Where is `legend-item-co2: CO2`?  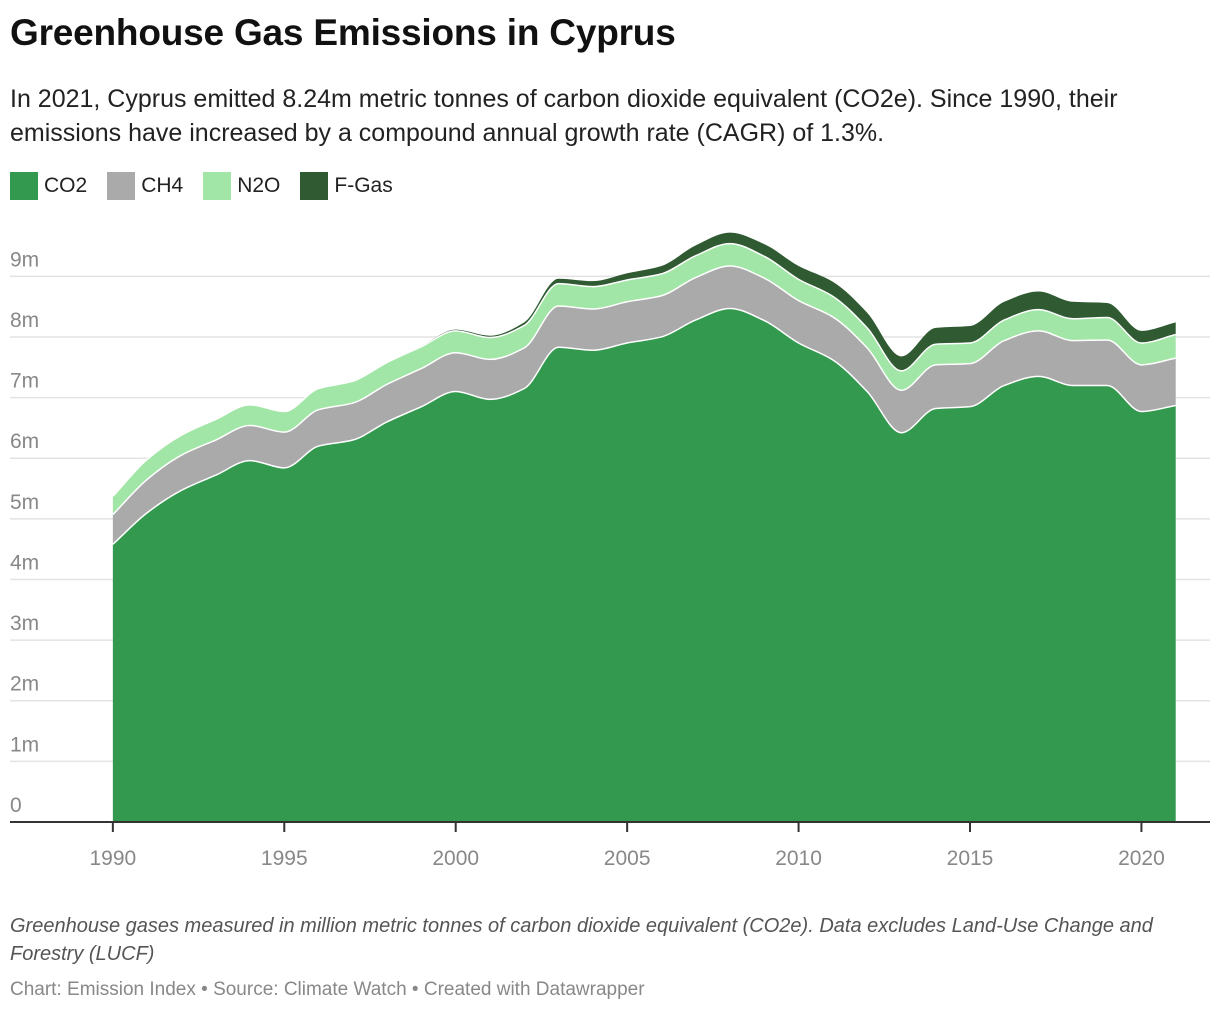
legend-item-co2: CO2 is located at coordinates (48, 186).